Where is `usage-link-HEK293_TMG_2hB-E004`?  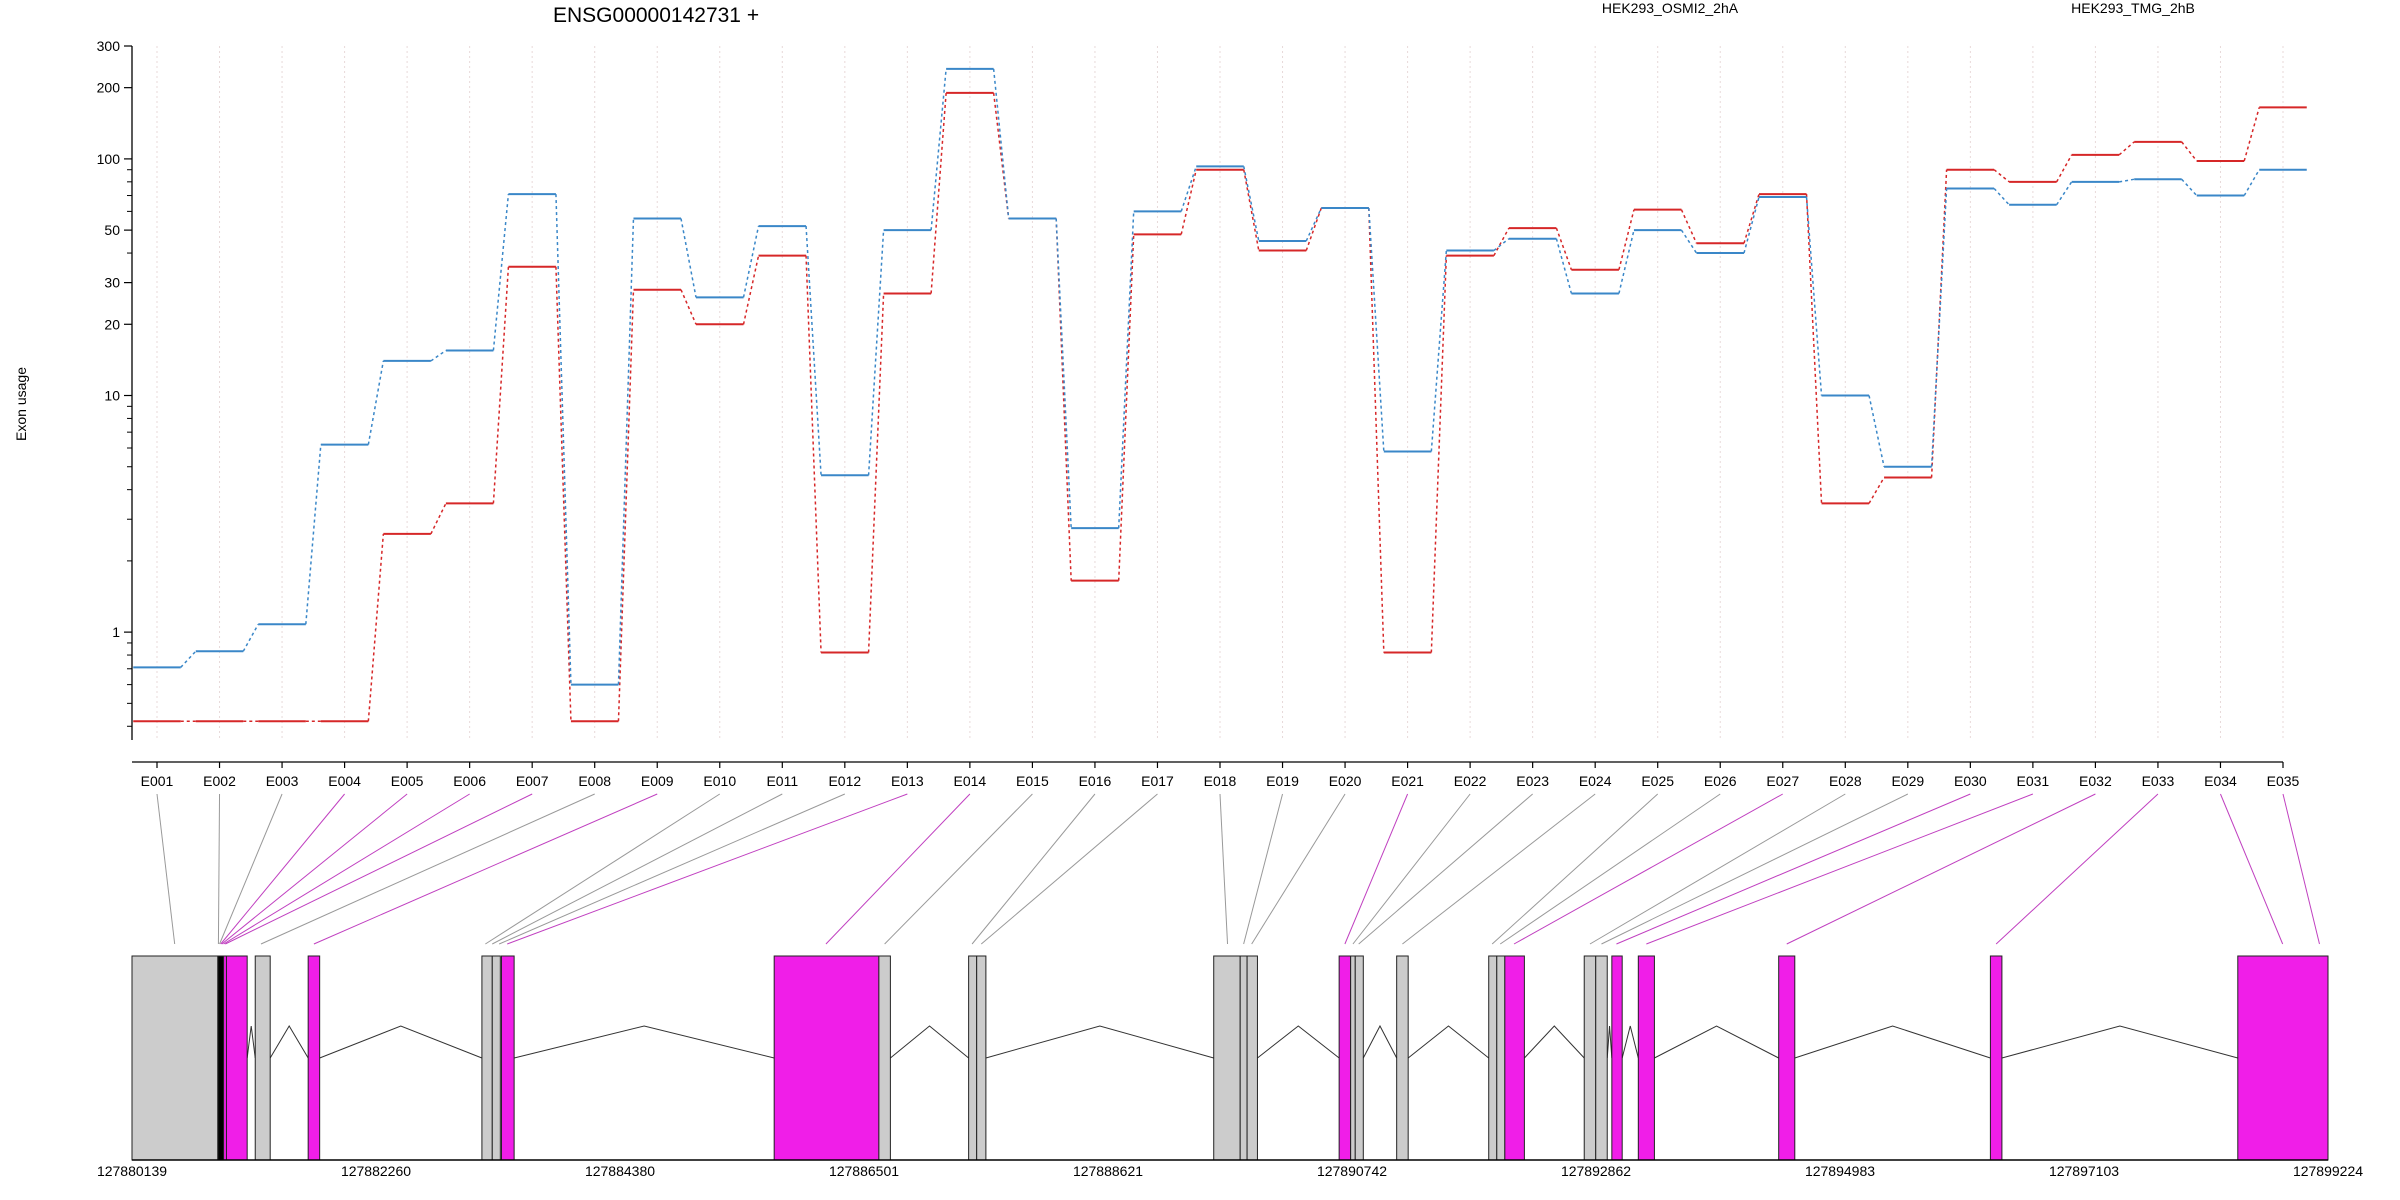 usage-link-HEK293_TMG_2hB-E004 is located at coordinates (376, 402).